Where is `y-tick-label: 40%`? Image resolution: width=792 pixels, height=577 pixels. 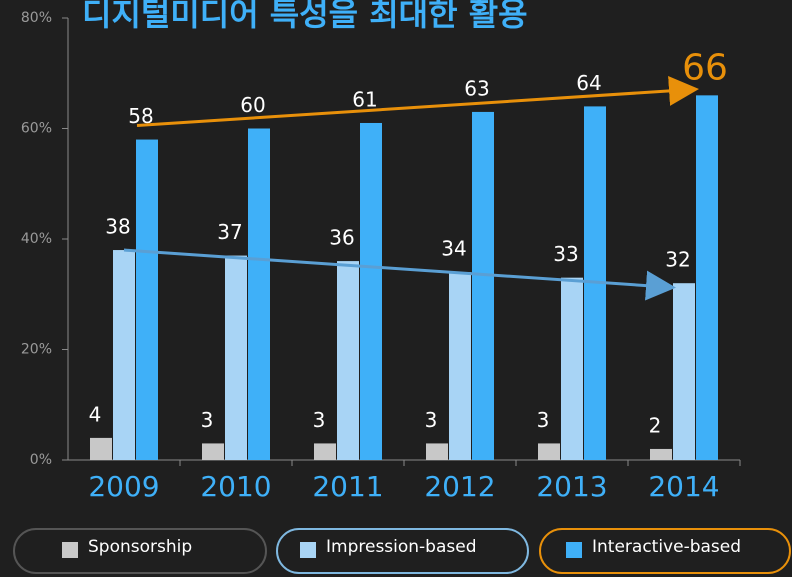
y-tick-label: 40% is located at coordinates (36, 239).